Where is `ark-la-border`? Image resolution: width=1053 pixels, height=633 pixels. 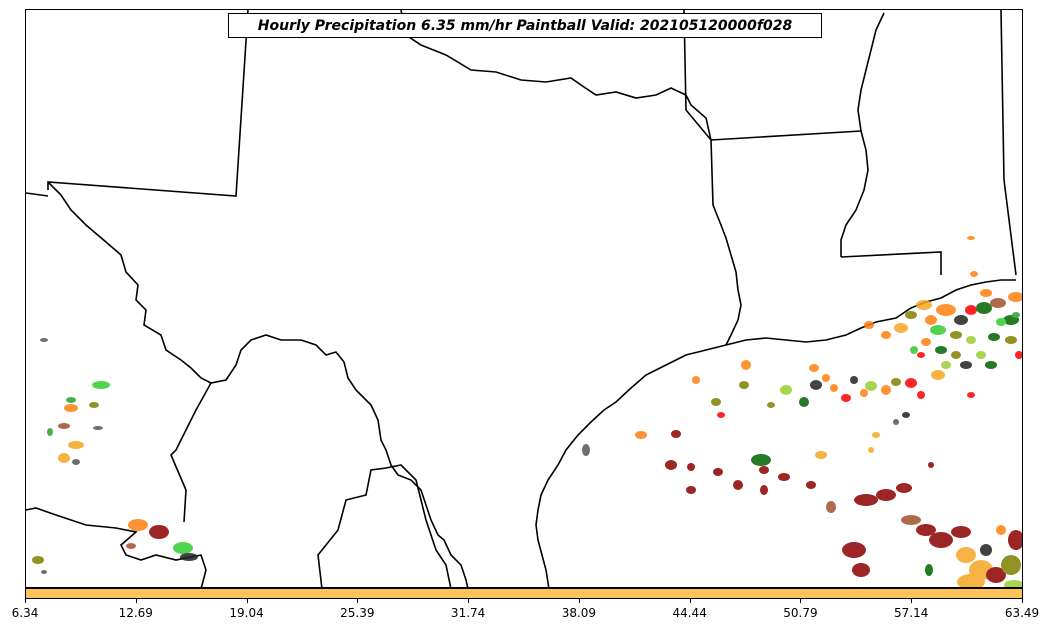
ark-la-border is located at coordinates (786, 135).